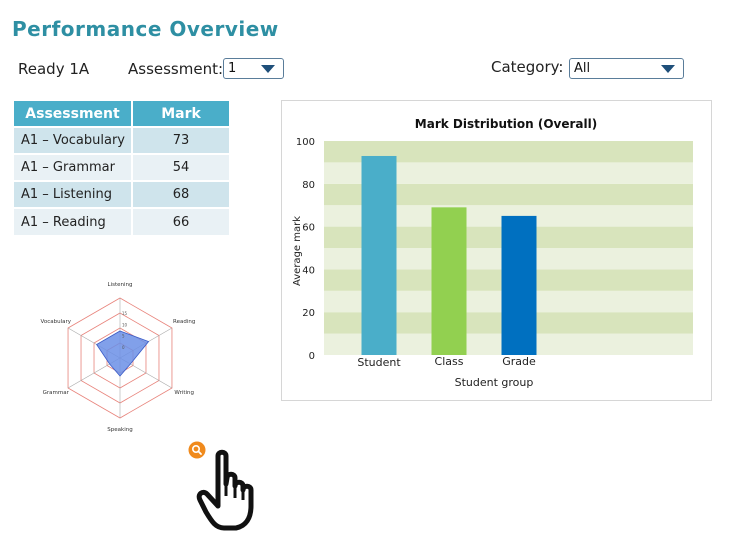 The width and height of the screenshot is (740, 536). I want to click on header-mark: Mark, so click(180, 114).